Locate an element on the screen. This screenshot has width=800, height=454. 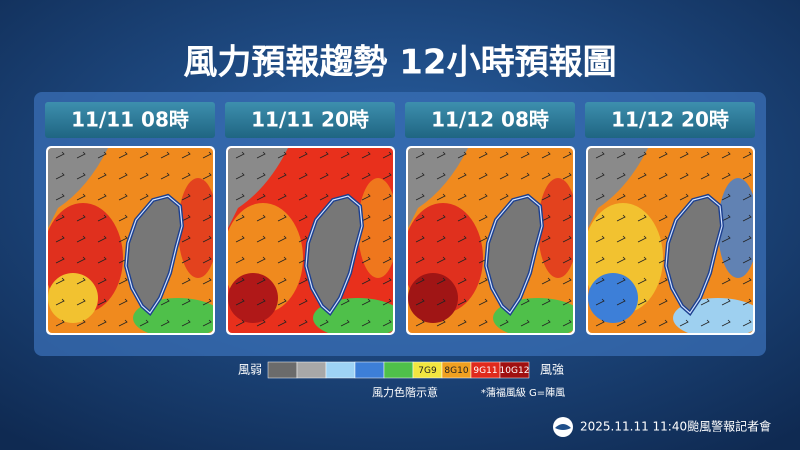
legend: 風弱 7G9 8G10 9G11 10G12 風強 風力色階示意 *蒲福風級 G=陣風 is located at coordinates (401, 380).